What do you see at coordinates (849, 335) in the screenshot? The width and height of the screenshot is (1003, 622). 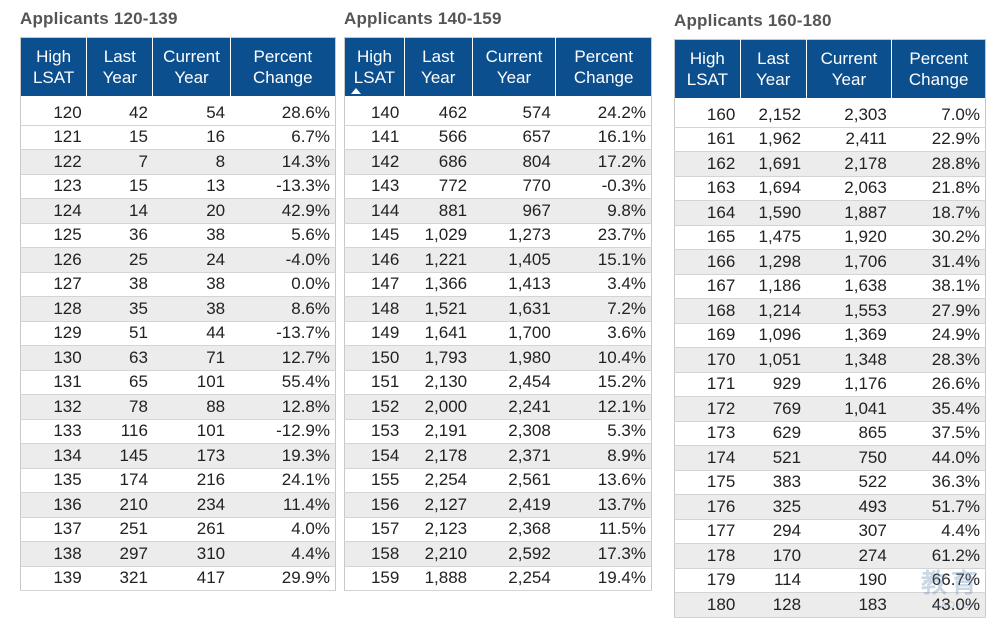 I see `current-year-cell: 1,369` at bounding box center [849, 335].